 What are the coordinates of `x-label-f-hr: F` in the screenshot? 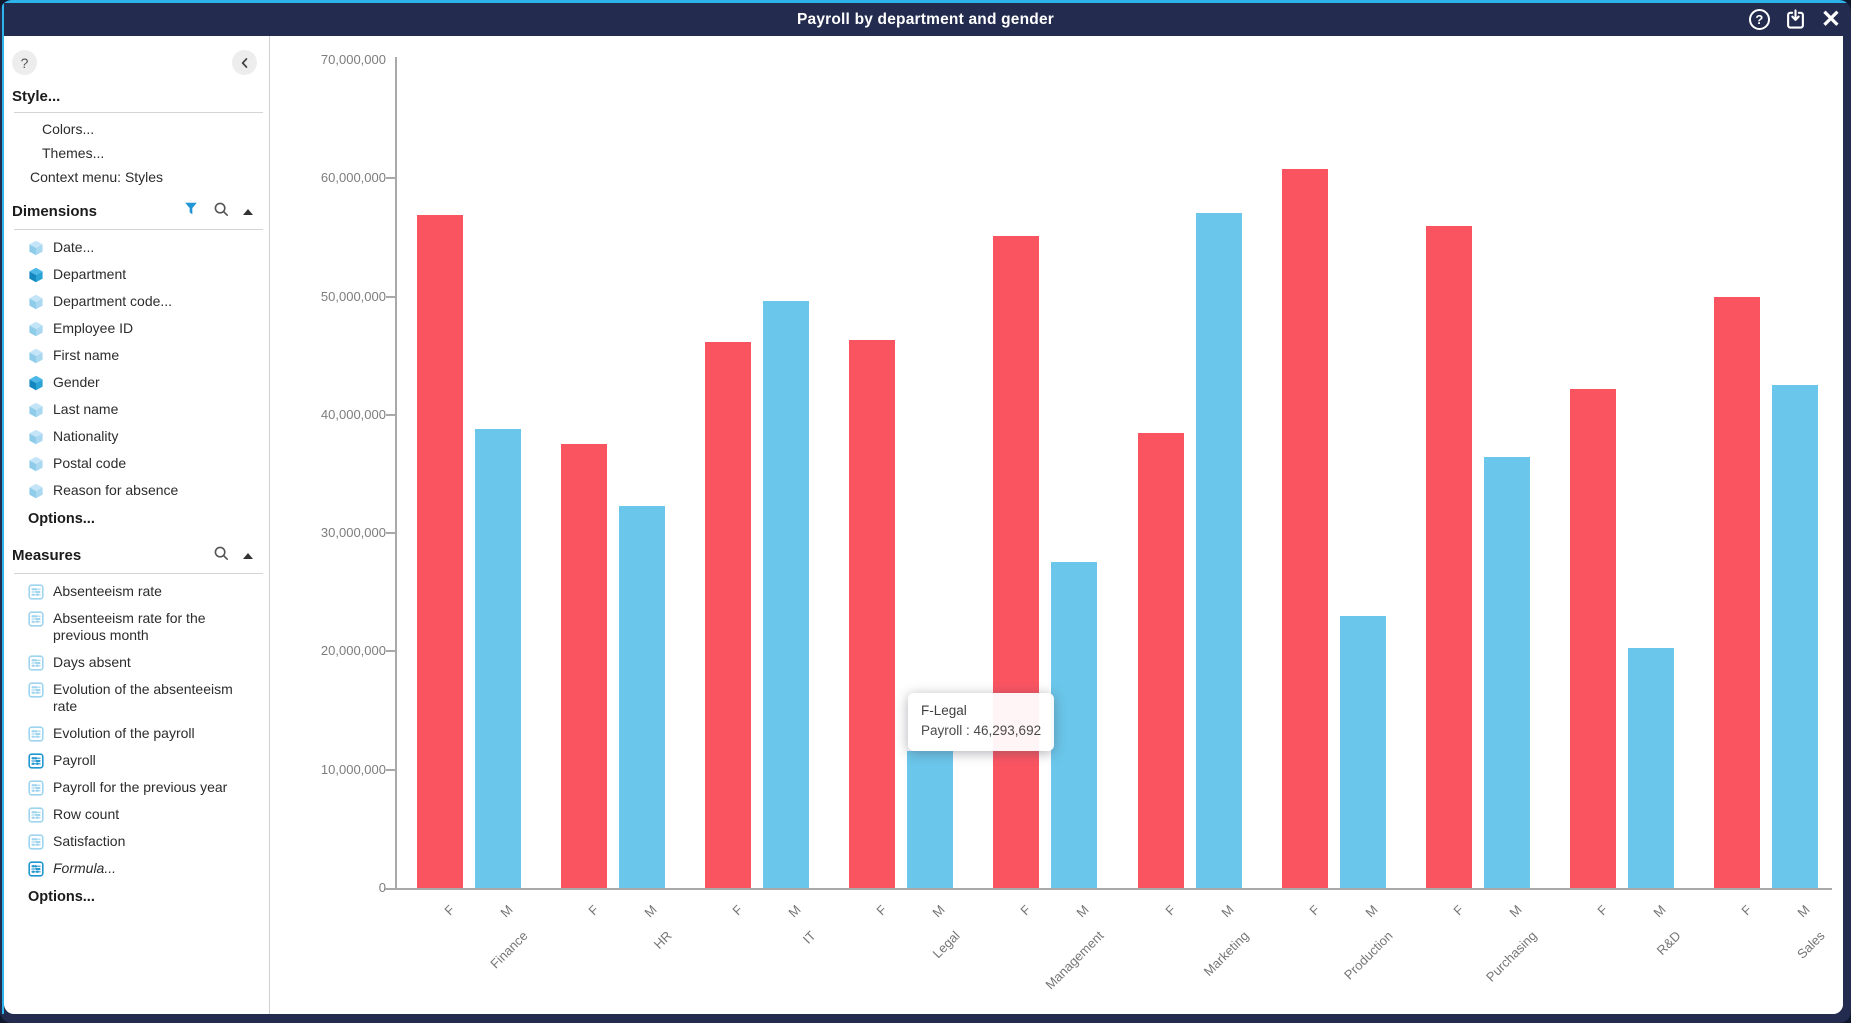 It's located at (593, 910).